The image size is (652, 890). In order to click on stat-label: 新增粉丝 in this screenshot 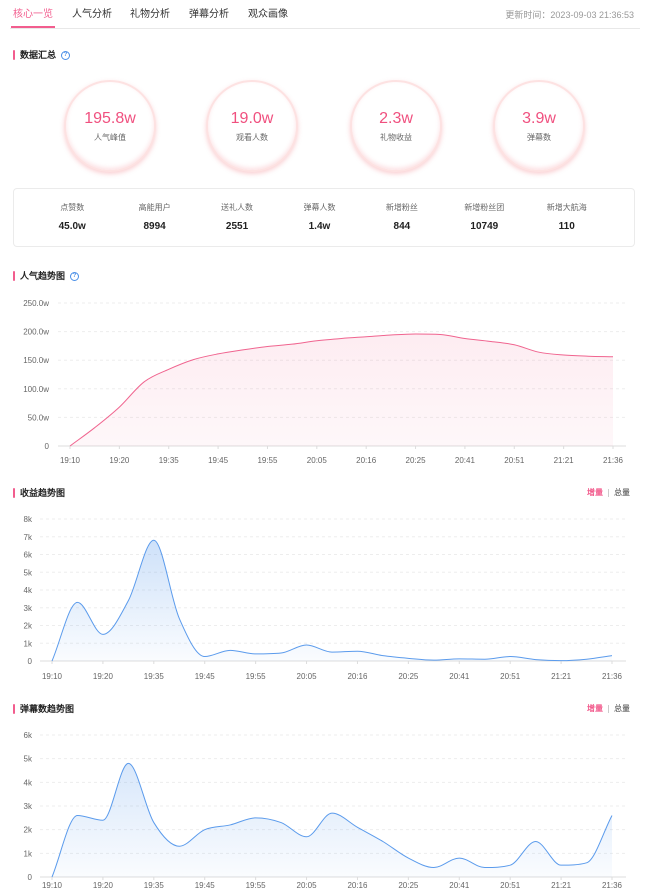, I will do `click(401, 207)`.